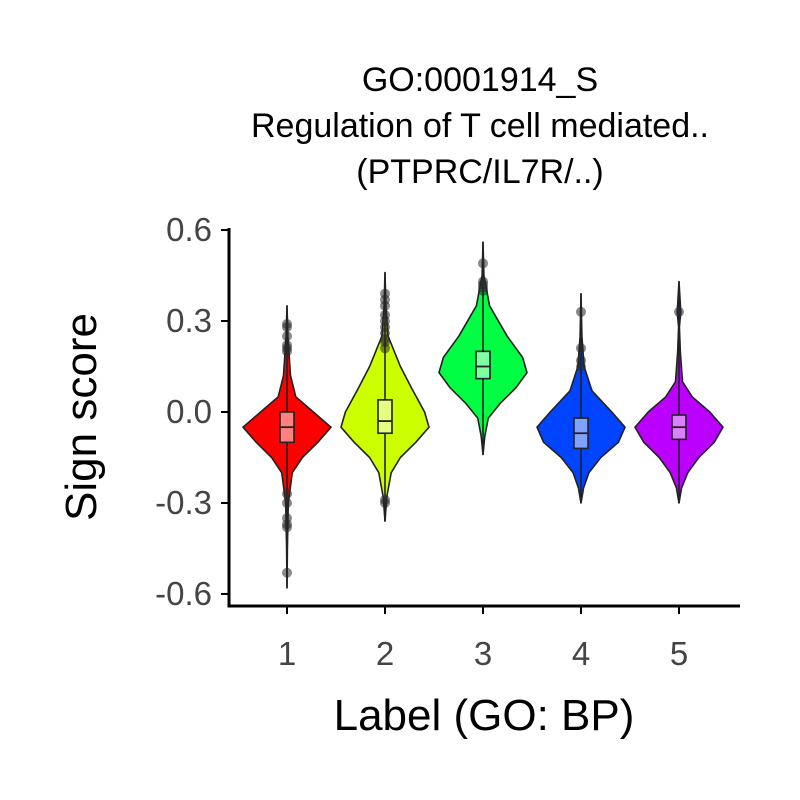 This screenshot has height=800, width=800. What do you see at coordinates (480, 172) in the screenshot?
I see `chart-title-line-3: (PTPRC/IL7R/..)` at bounding box center [480, 172].